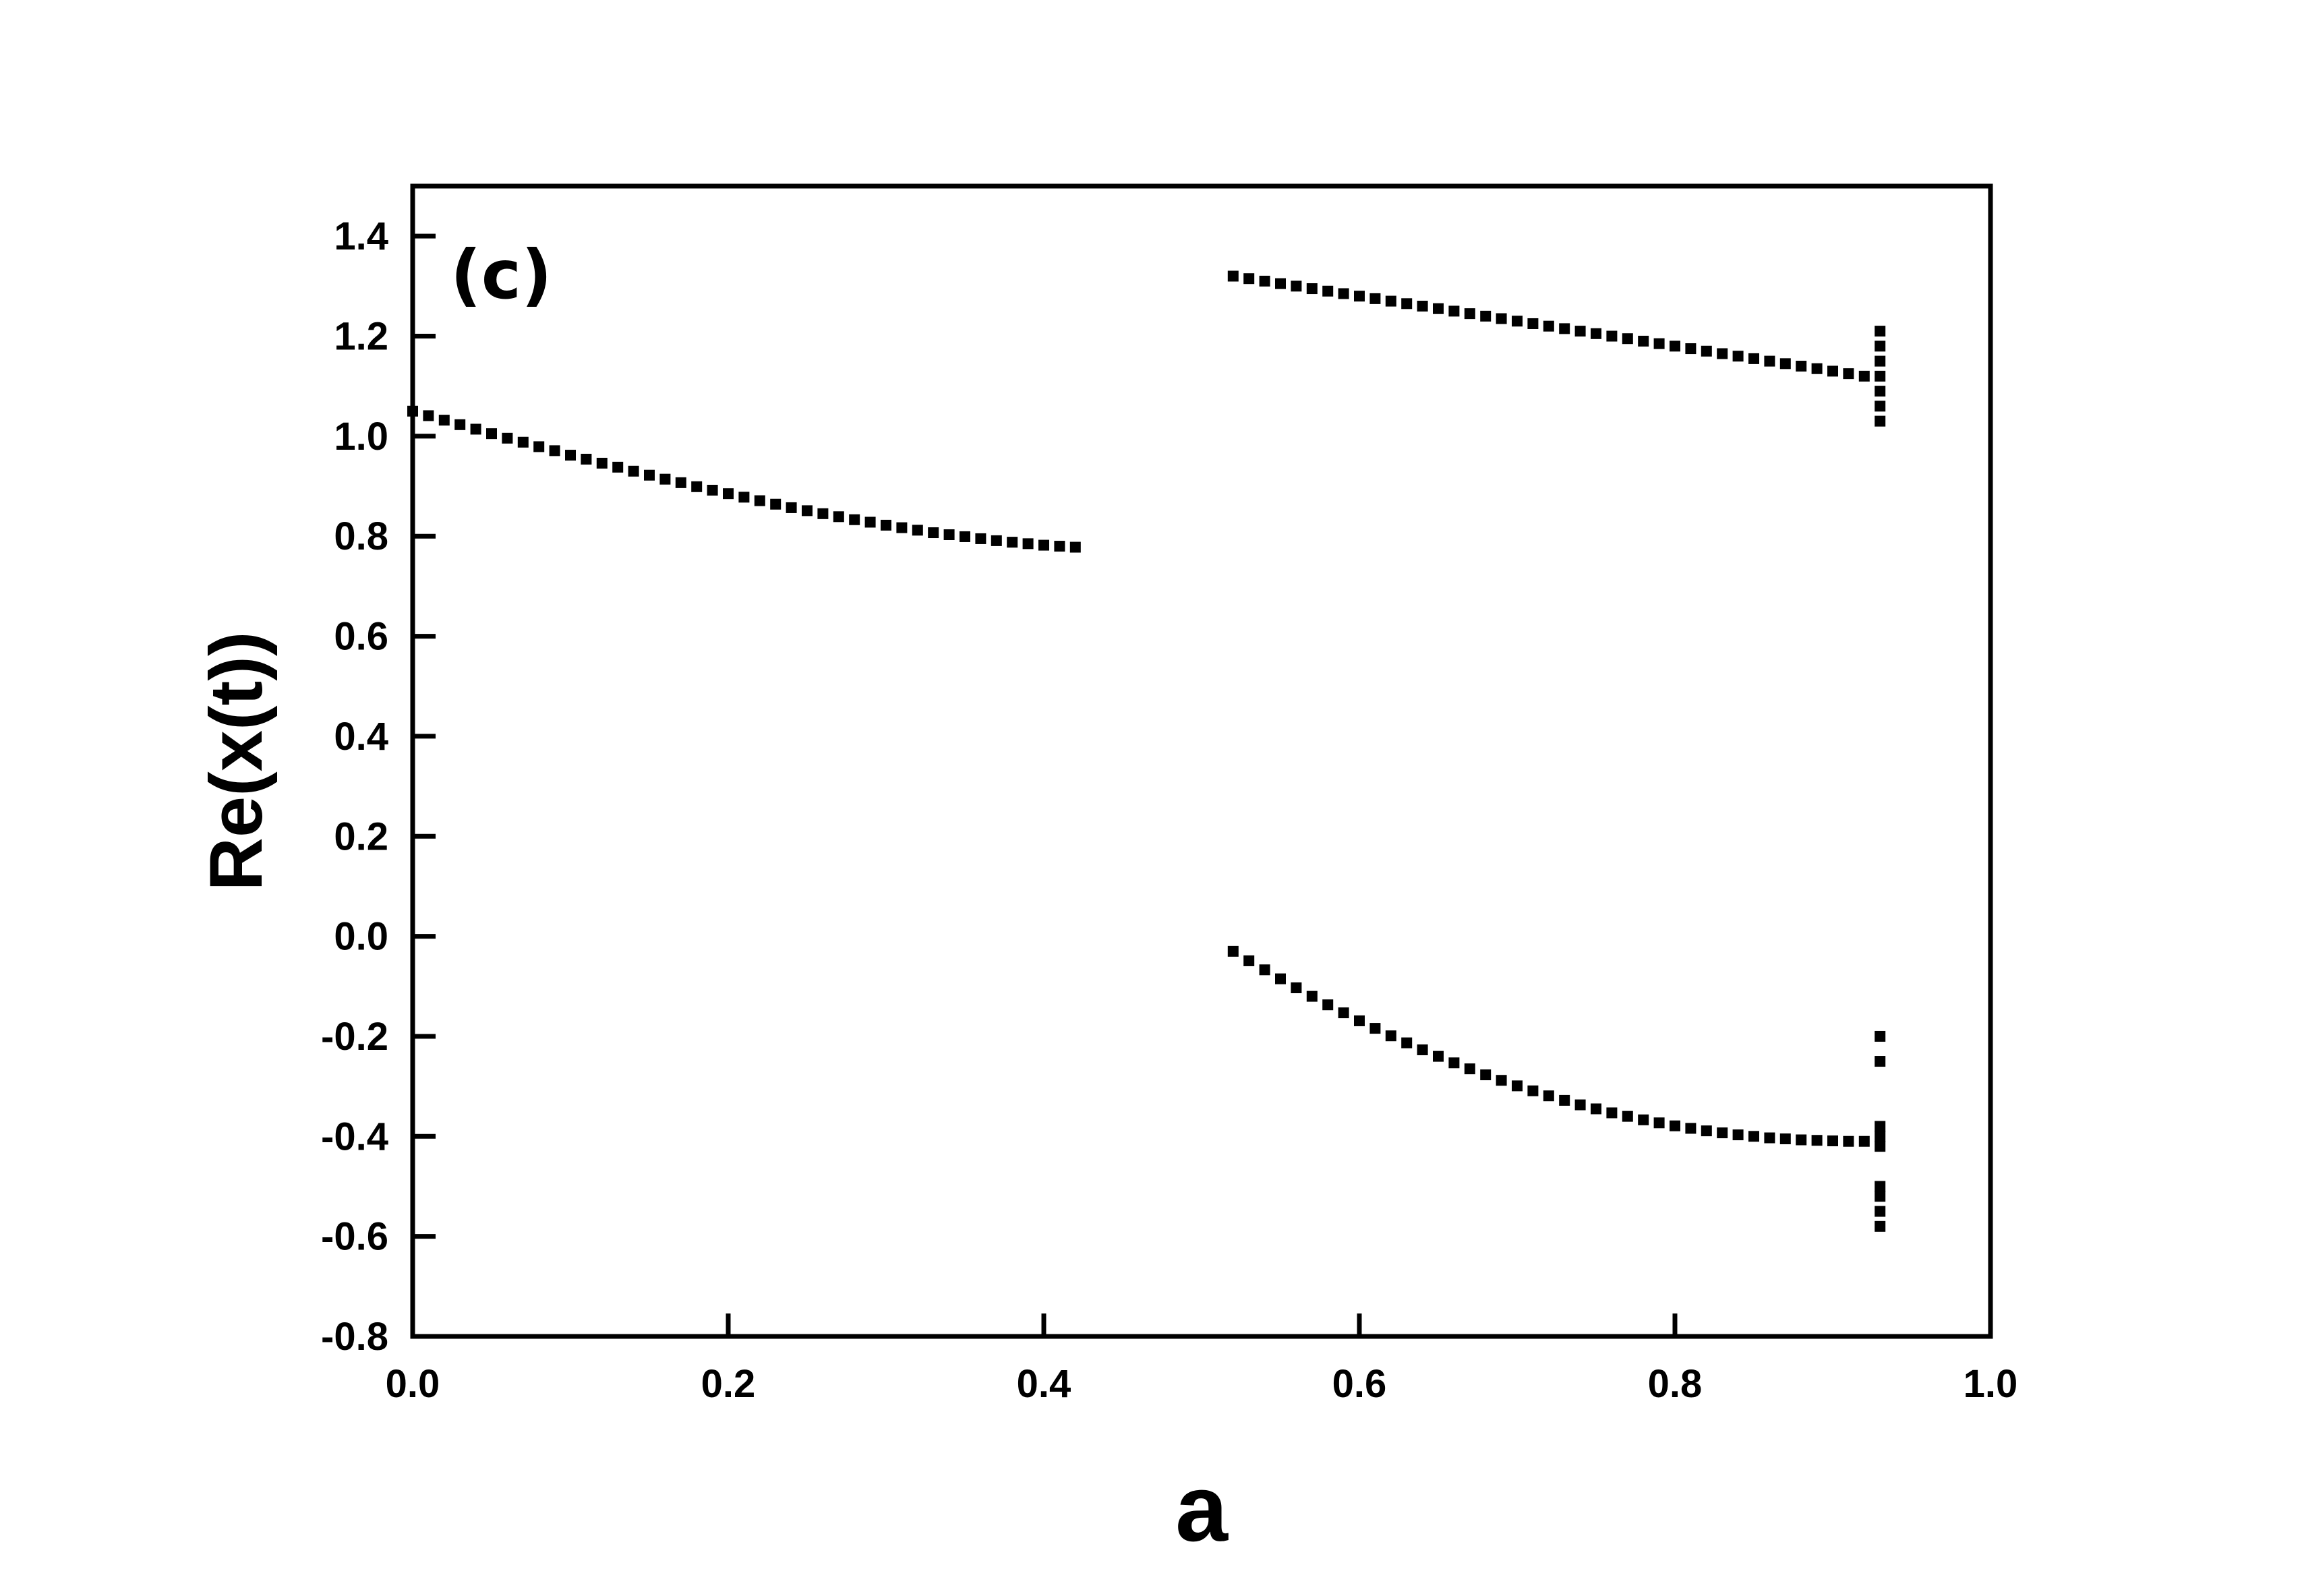  Describe the element at coordinates (501, 274) in the screenshot. I see `panel-label: (c)` at that location.